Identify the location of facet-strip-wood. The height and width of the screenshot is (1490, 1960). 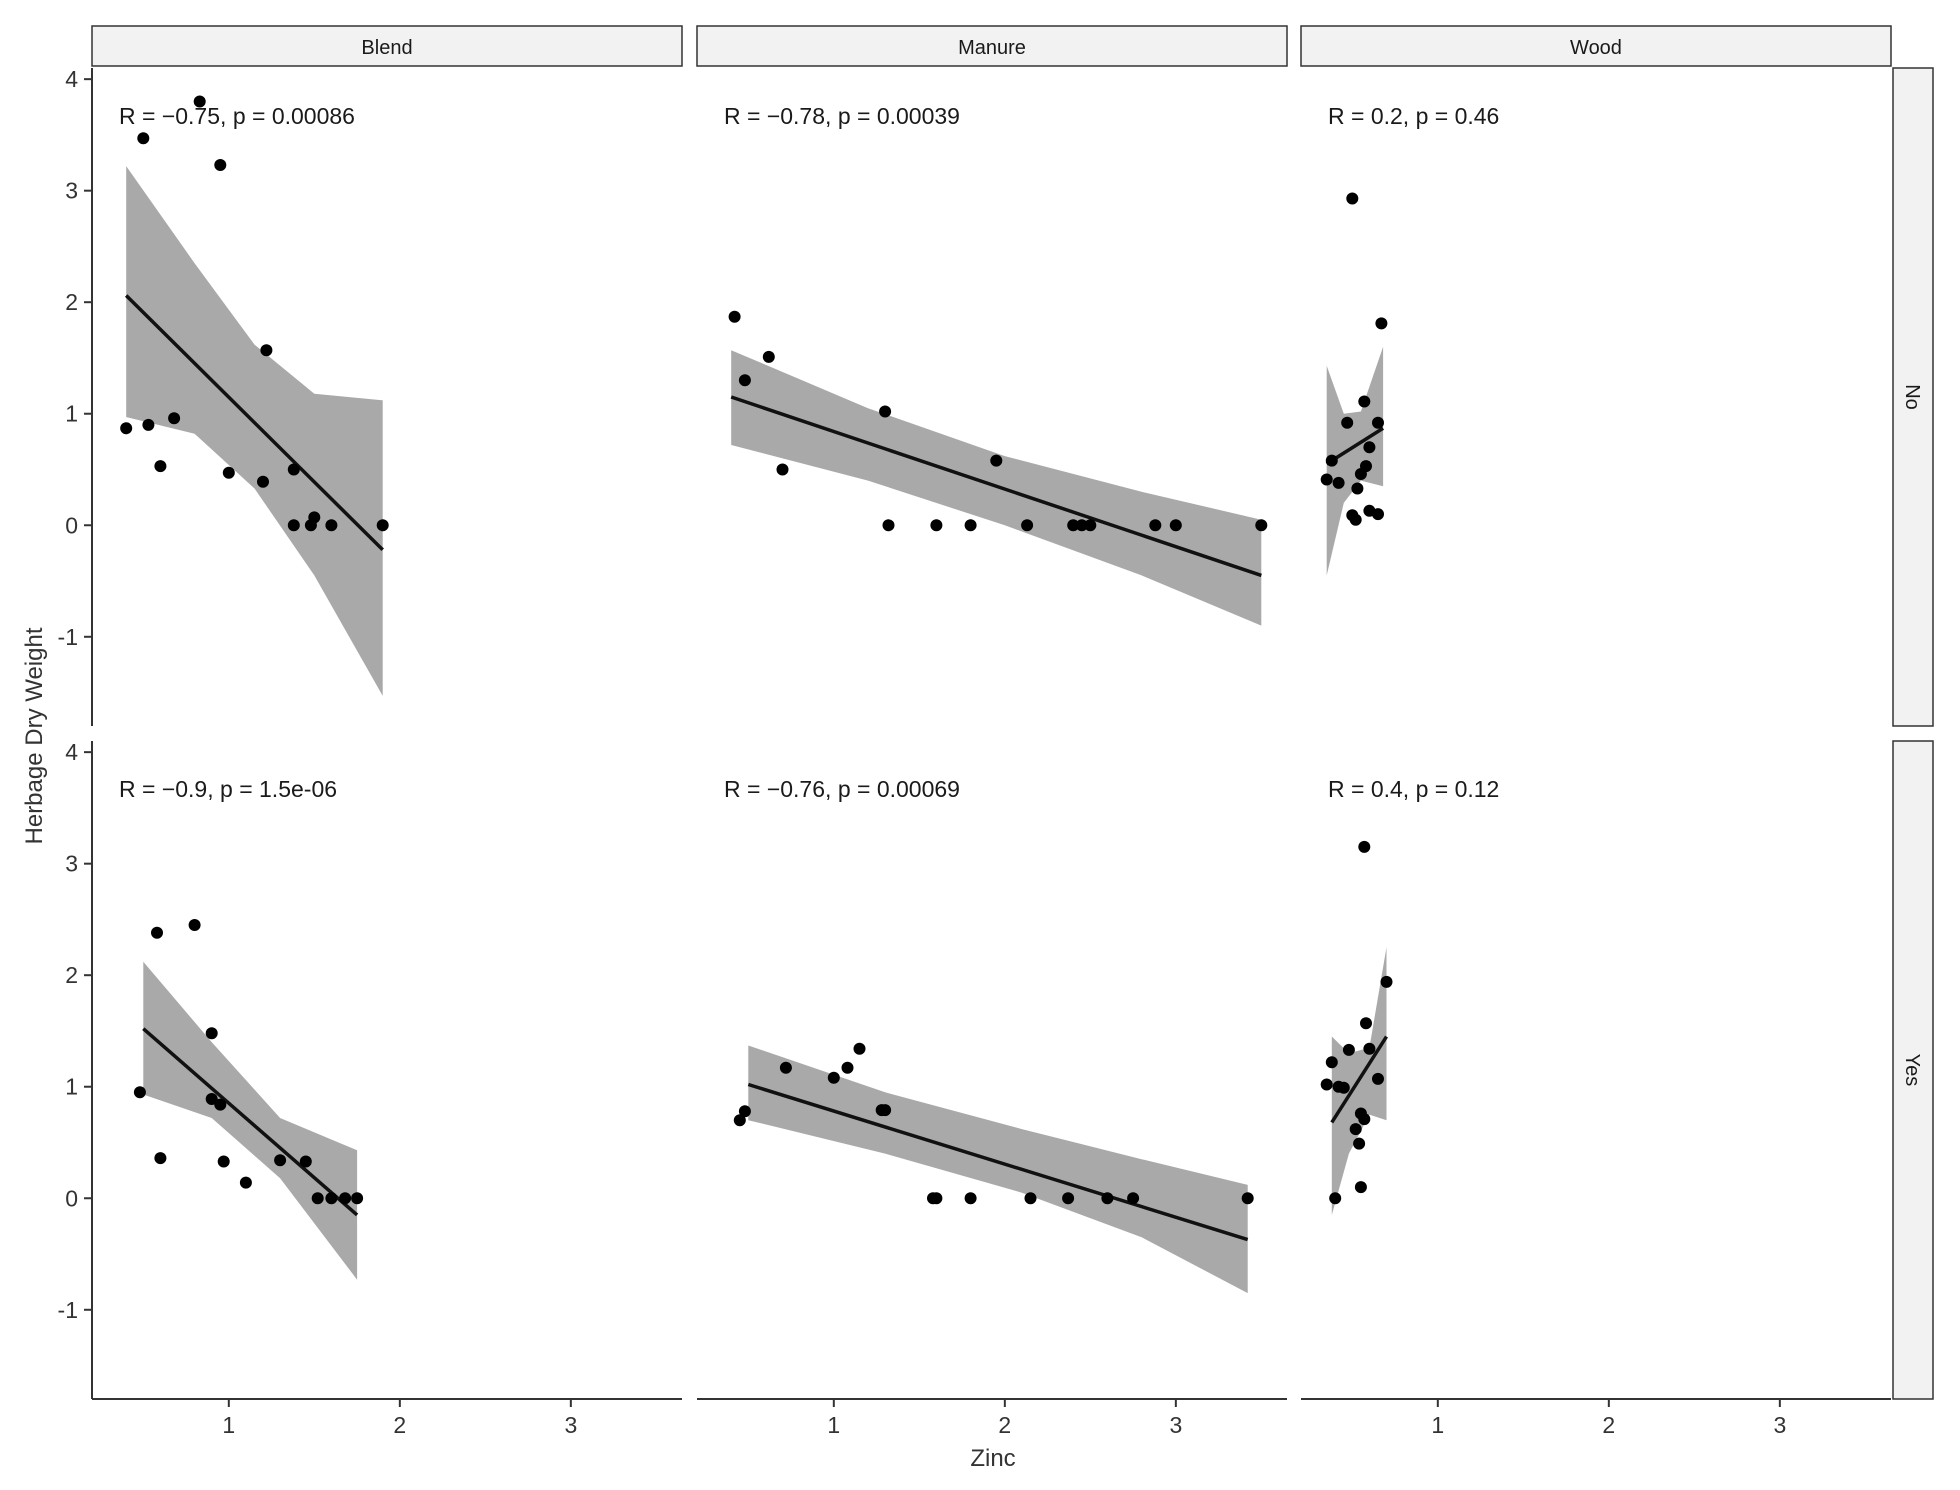
(1596, 46).